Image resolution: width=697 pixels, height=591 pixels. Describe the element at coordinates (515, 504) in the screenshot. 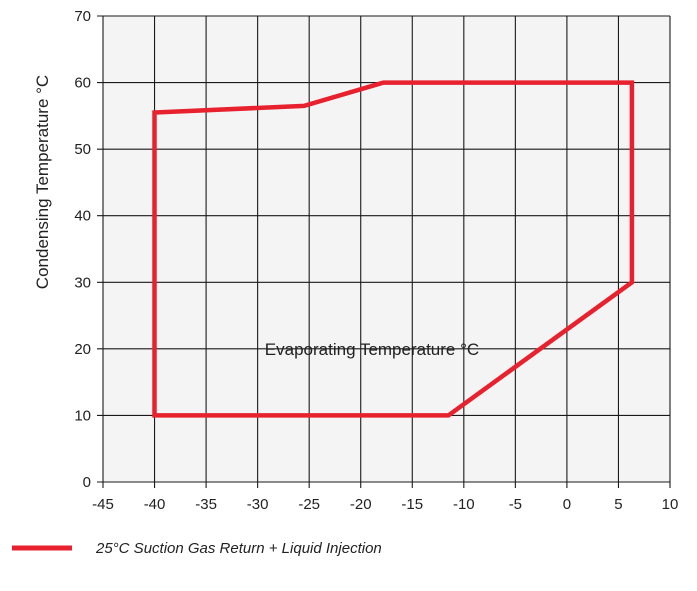

I see `x-tick-label: -5` at that location.